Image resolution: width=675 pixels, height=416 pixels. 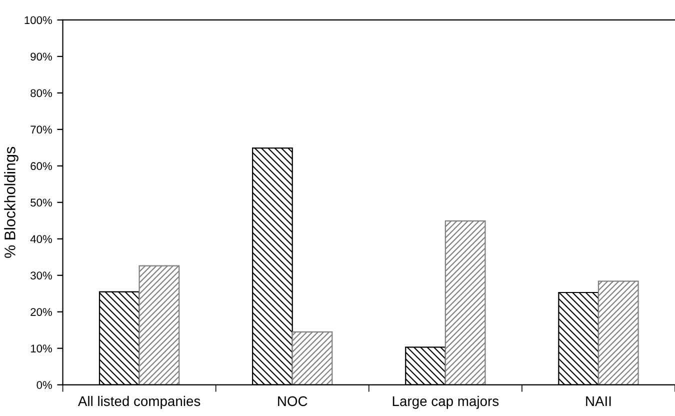 I want to click on y-tick-label: 30%, so click(x=41, y=276).